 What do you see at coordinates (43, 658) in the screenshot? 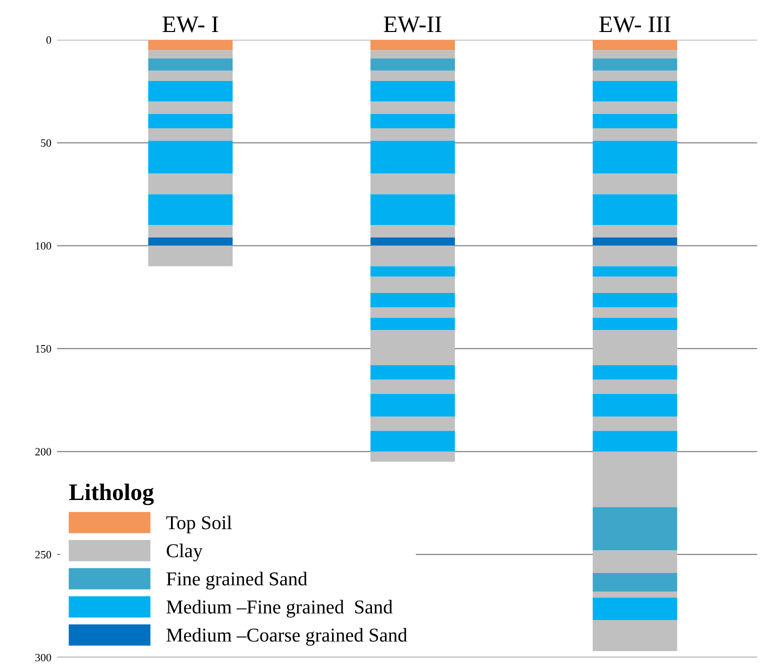
I see `y-tick-label: 300` at bounding box center [43, 658].